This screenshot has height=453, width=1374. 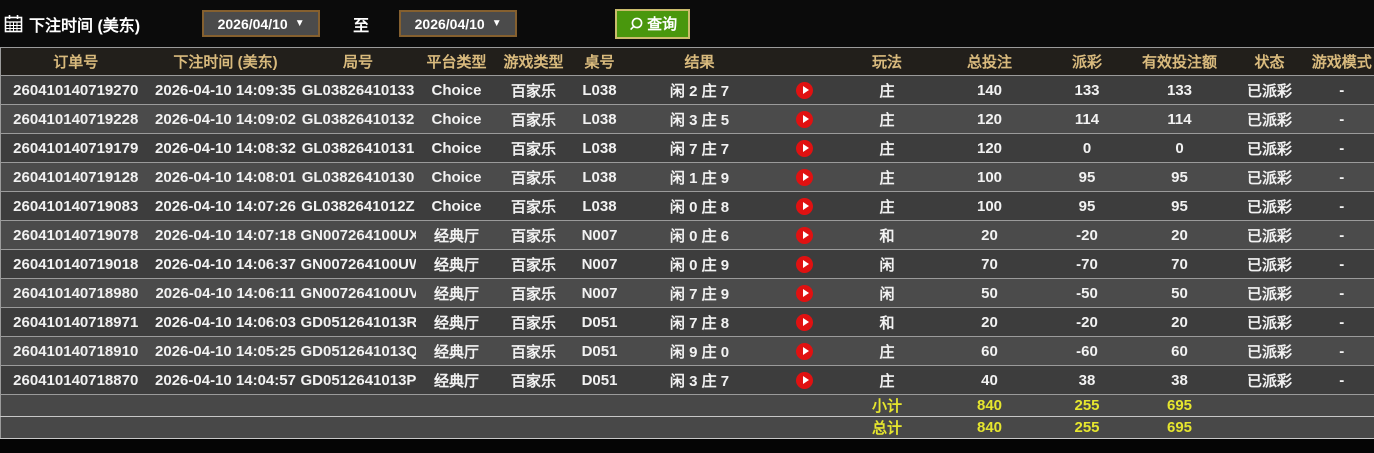 I want to click on cell-bet-time: 2026-04-10 14:07:18, so click(x=225, y=235).